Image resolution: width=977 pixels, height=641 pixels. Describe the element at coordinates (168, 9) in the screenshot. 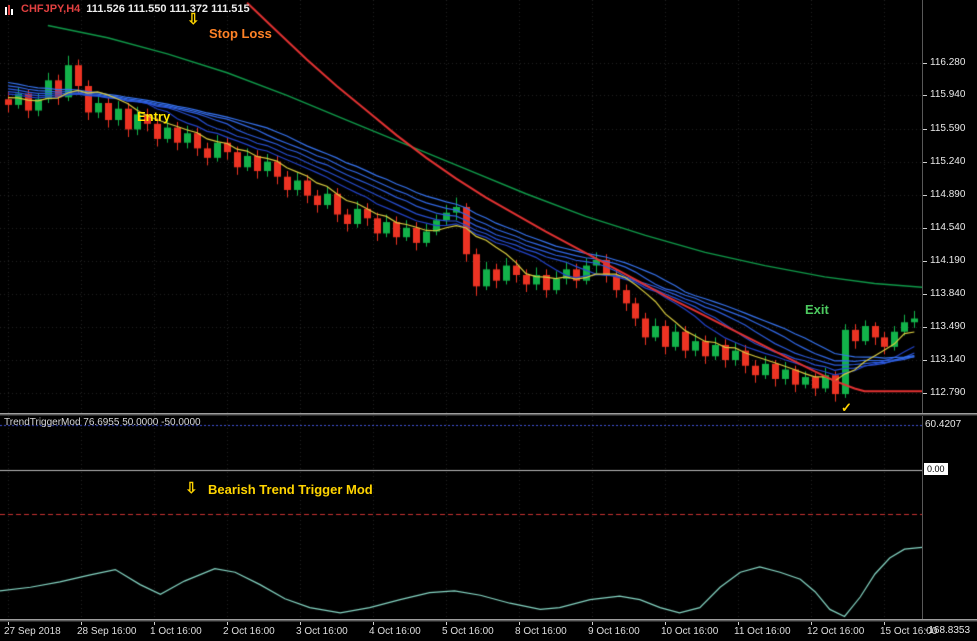

I see `ohlc-values: 111.526 111.550 111.372 111.515` at that location.